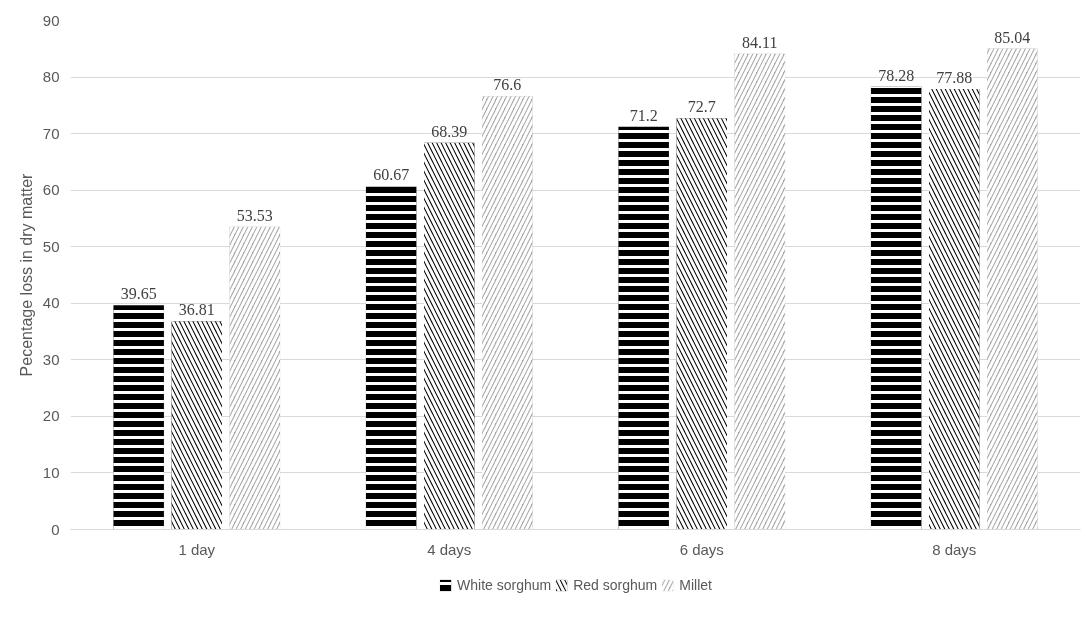 Image resolution: width=1091 pixels, height=624 pixels. I want to click on data-label: 60.67, so click(391, 175).